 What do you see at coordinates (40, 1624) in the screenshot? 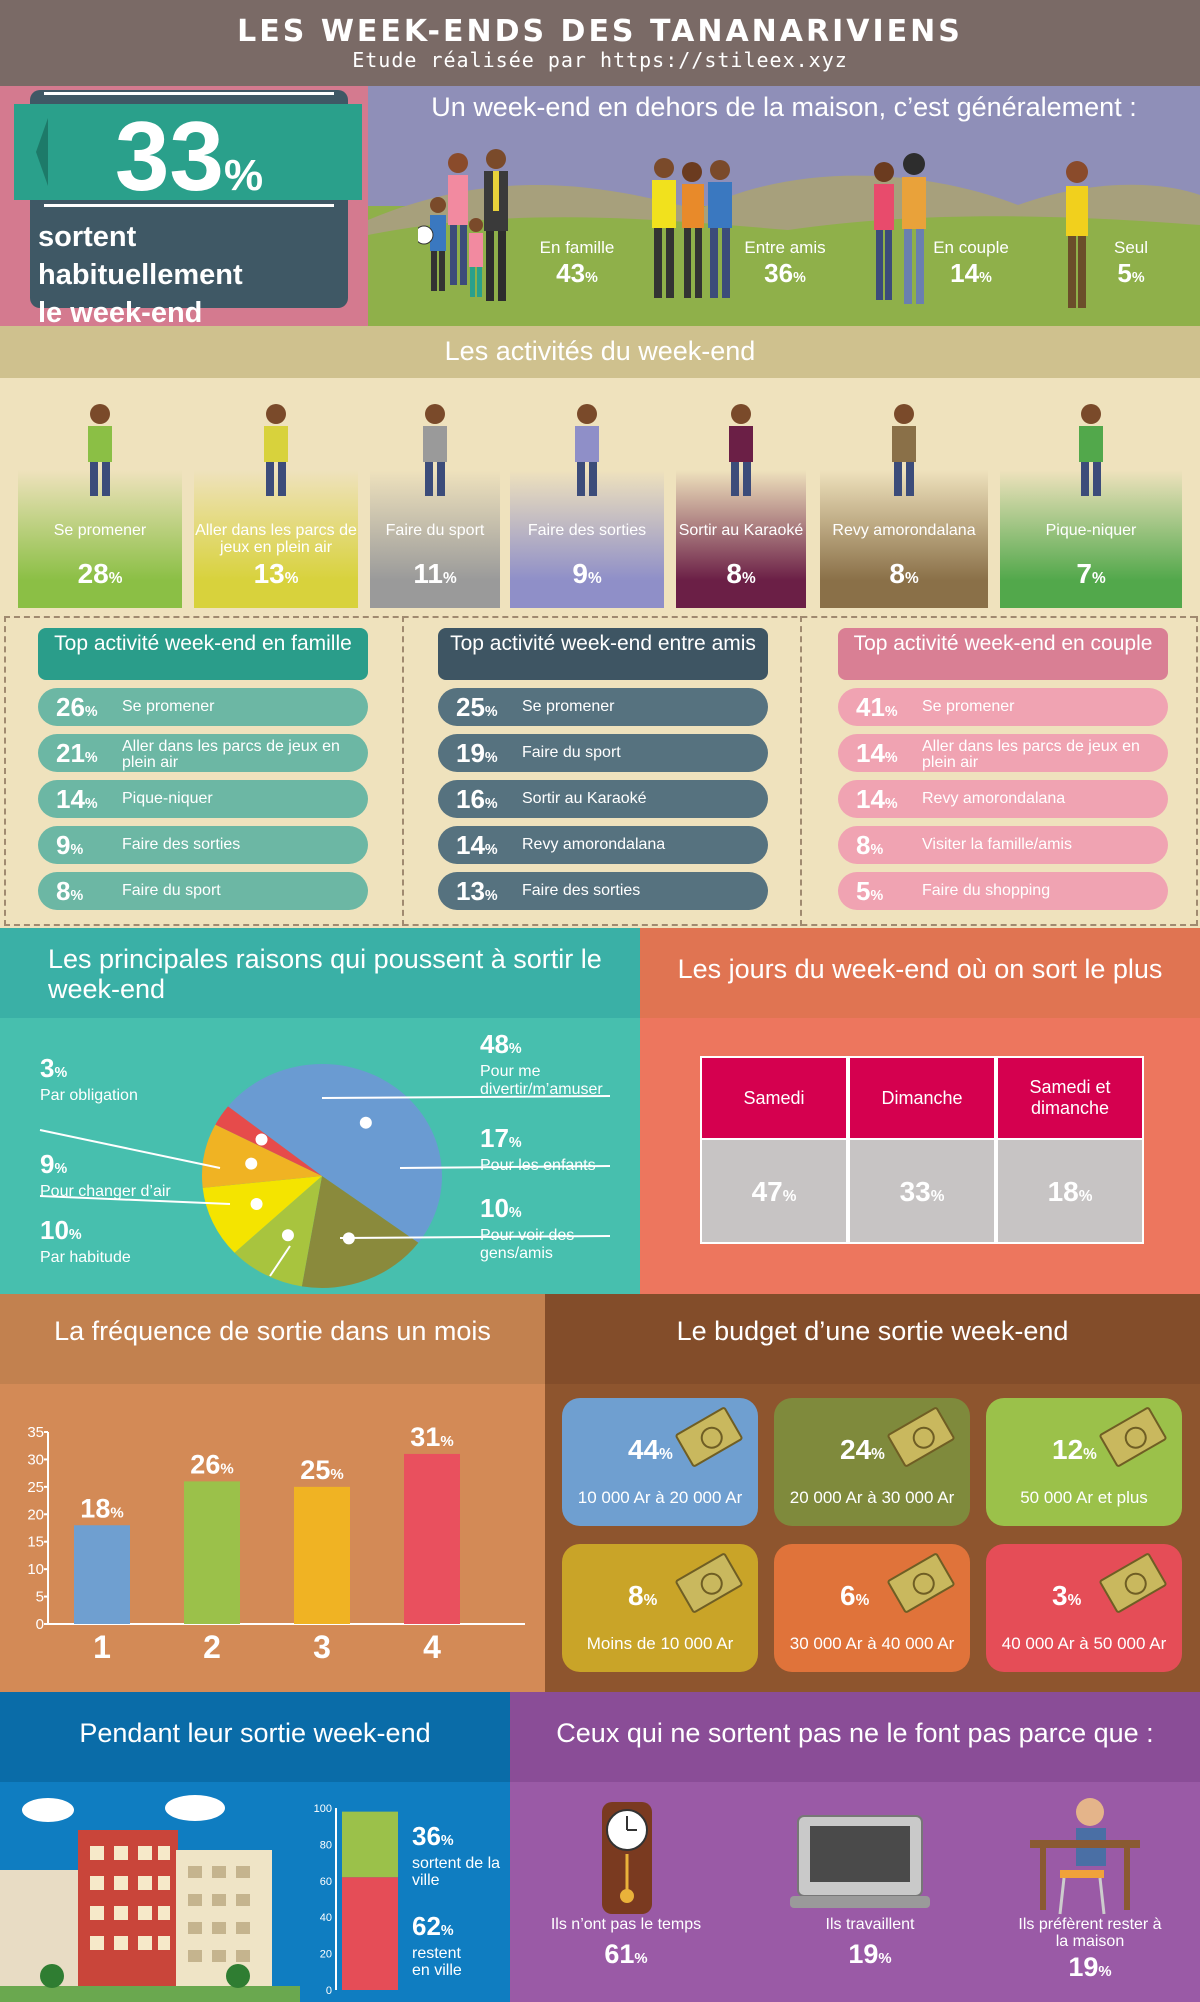
I see `y-tick-label: 0` at bounding box center [40, 1624].